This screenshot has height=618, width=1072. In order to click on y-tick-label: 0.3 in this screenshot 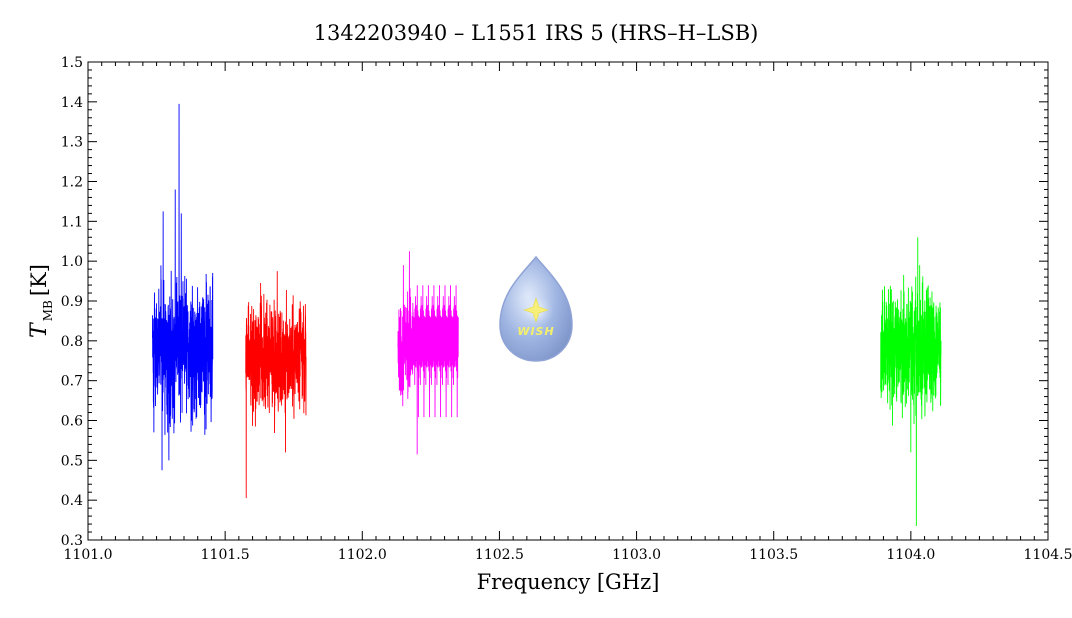, I will do `click(72, 541)`.